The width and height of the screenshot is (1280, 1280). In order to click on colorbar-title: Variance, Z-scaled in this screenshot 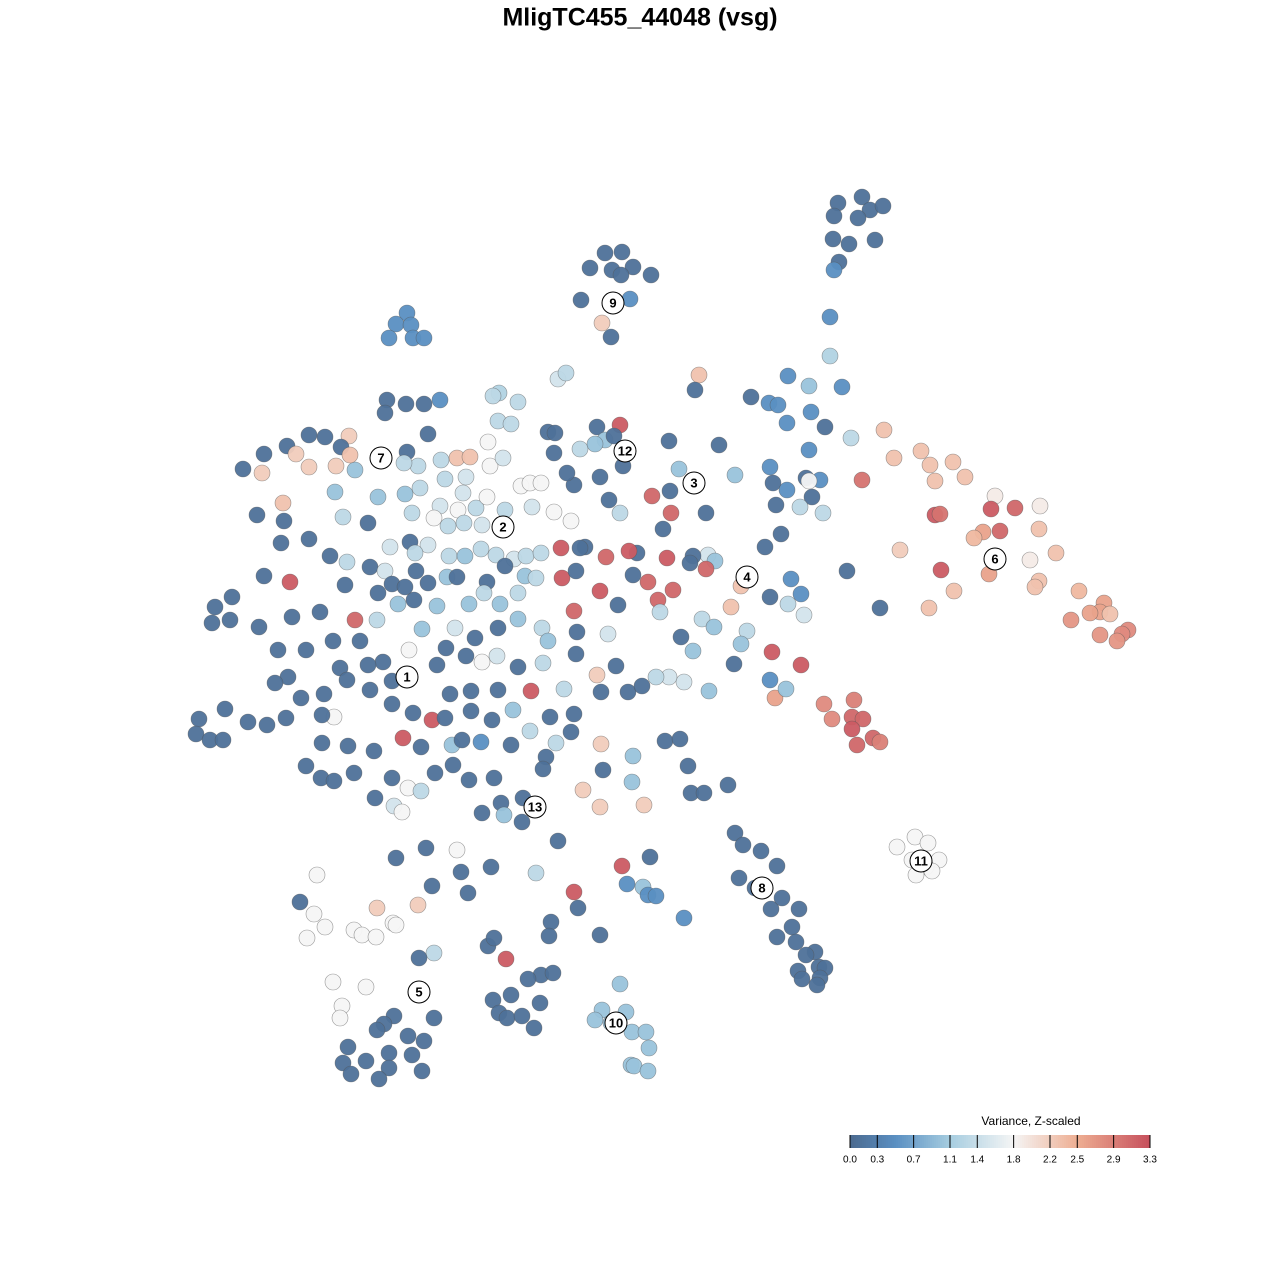, I will do `click(1030, 1121)`.